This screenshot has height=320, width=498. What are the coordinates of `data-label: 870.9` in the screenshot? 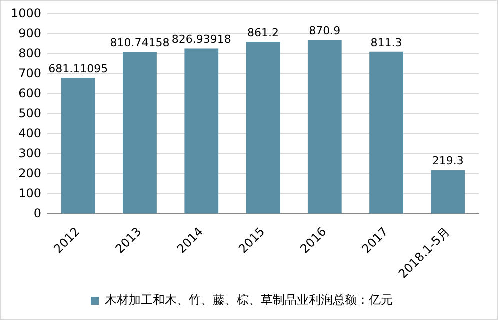 It's located at (325, 31).